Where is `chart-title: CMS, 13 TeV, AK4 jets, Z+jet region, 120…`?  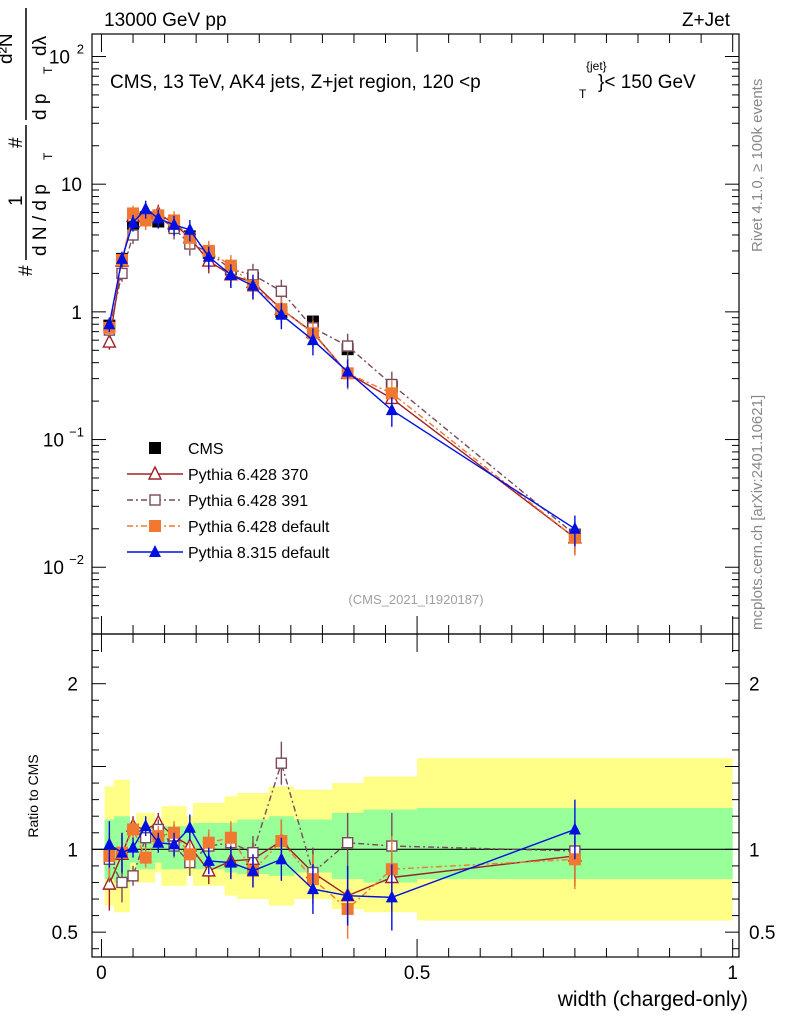
chart-title: CMS, 13 TeV, AK4 jets, Z+jet region, 120… is located at coordinates (403, 80).